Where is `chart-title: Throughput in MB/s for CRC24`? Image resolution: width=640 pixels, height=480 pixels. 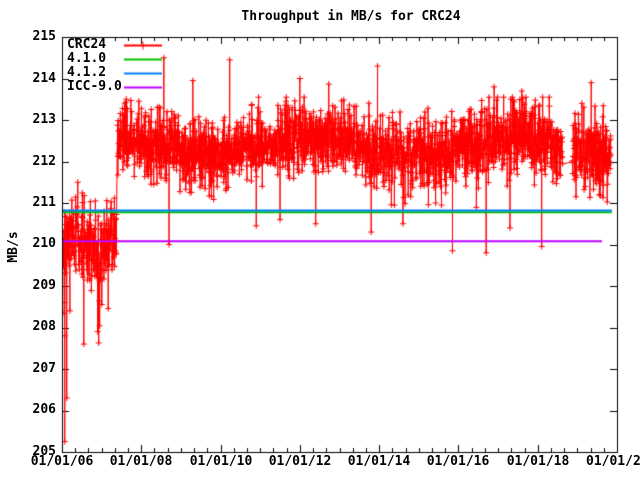
chart-title: Throughput in MB/s for CRC24 is located at coordinates (351, 16).